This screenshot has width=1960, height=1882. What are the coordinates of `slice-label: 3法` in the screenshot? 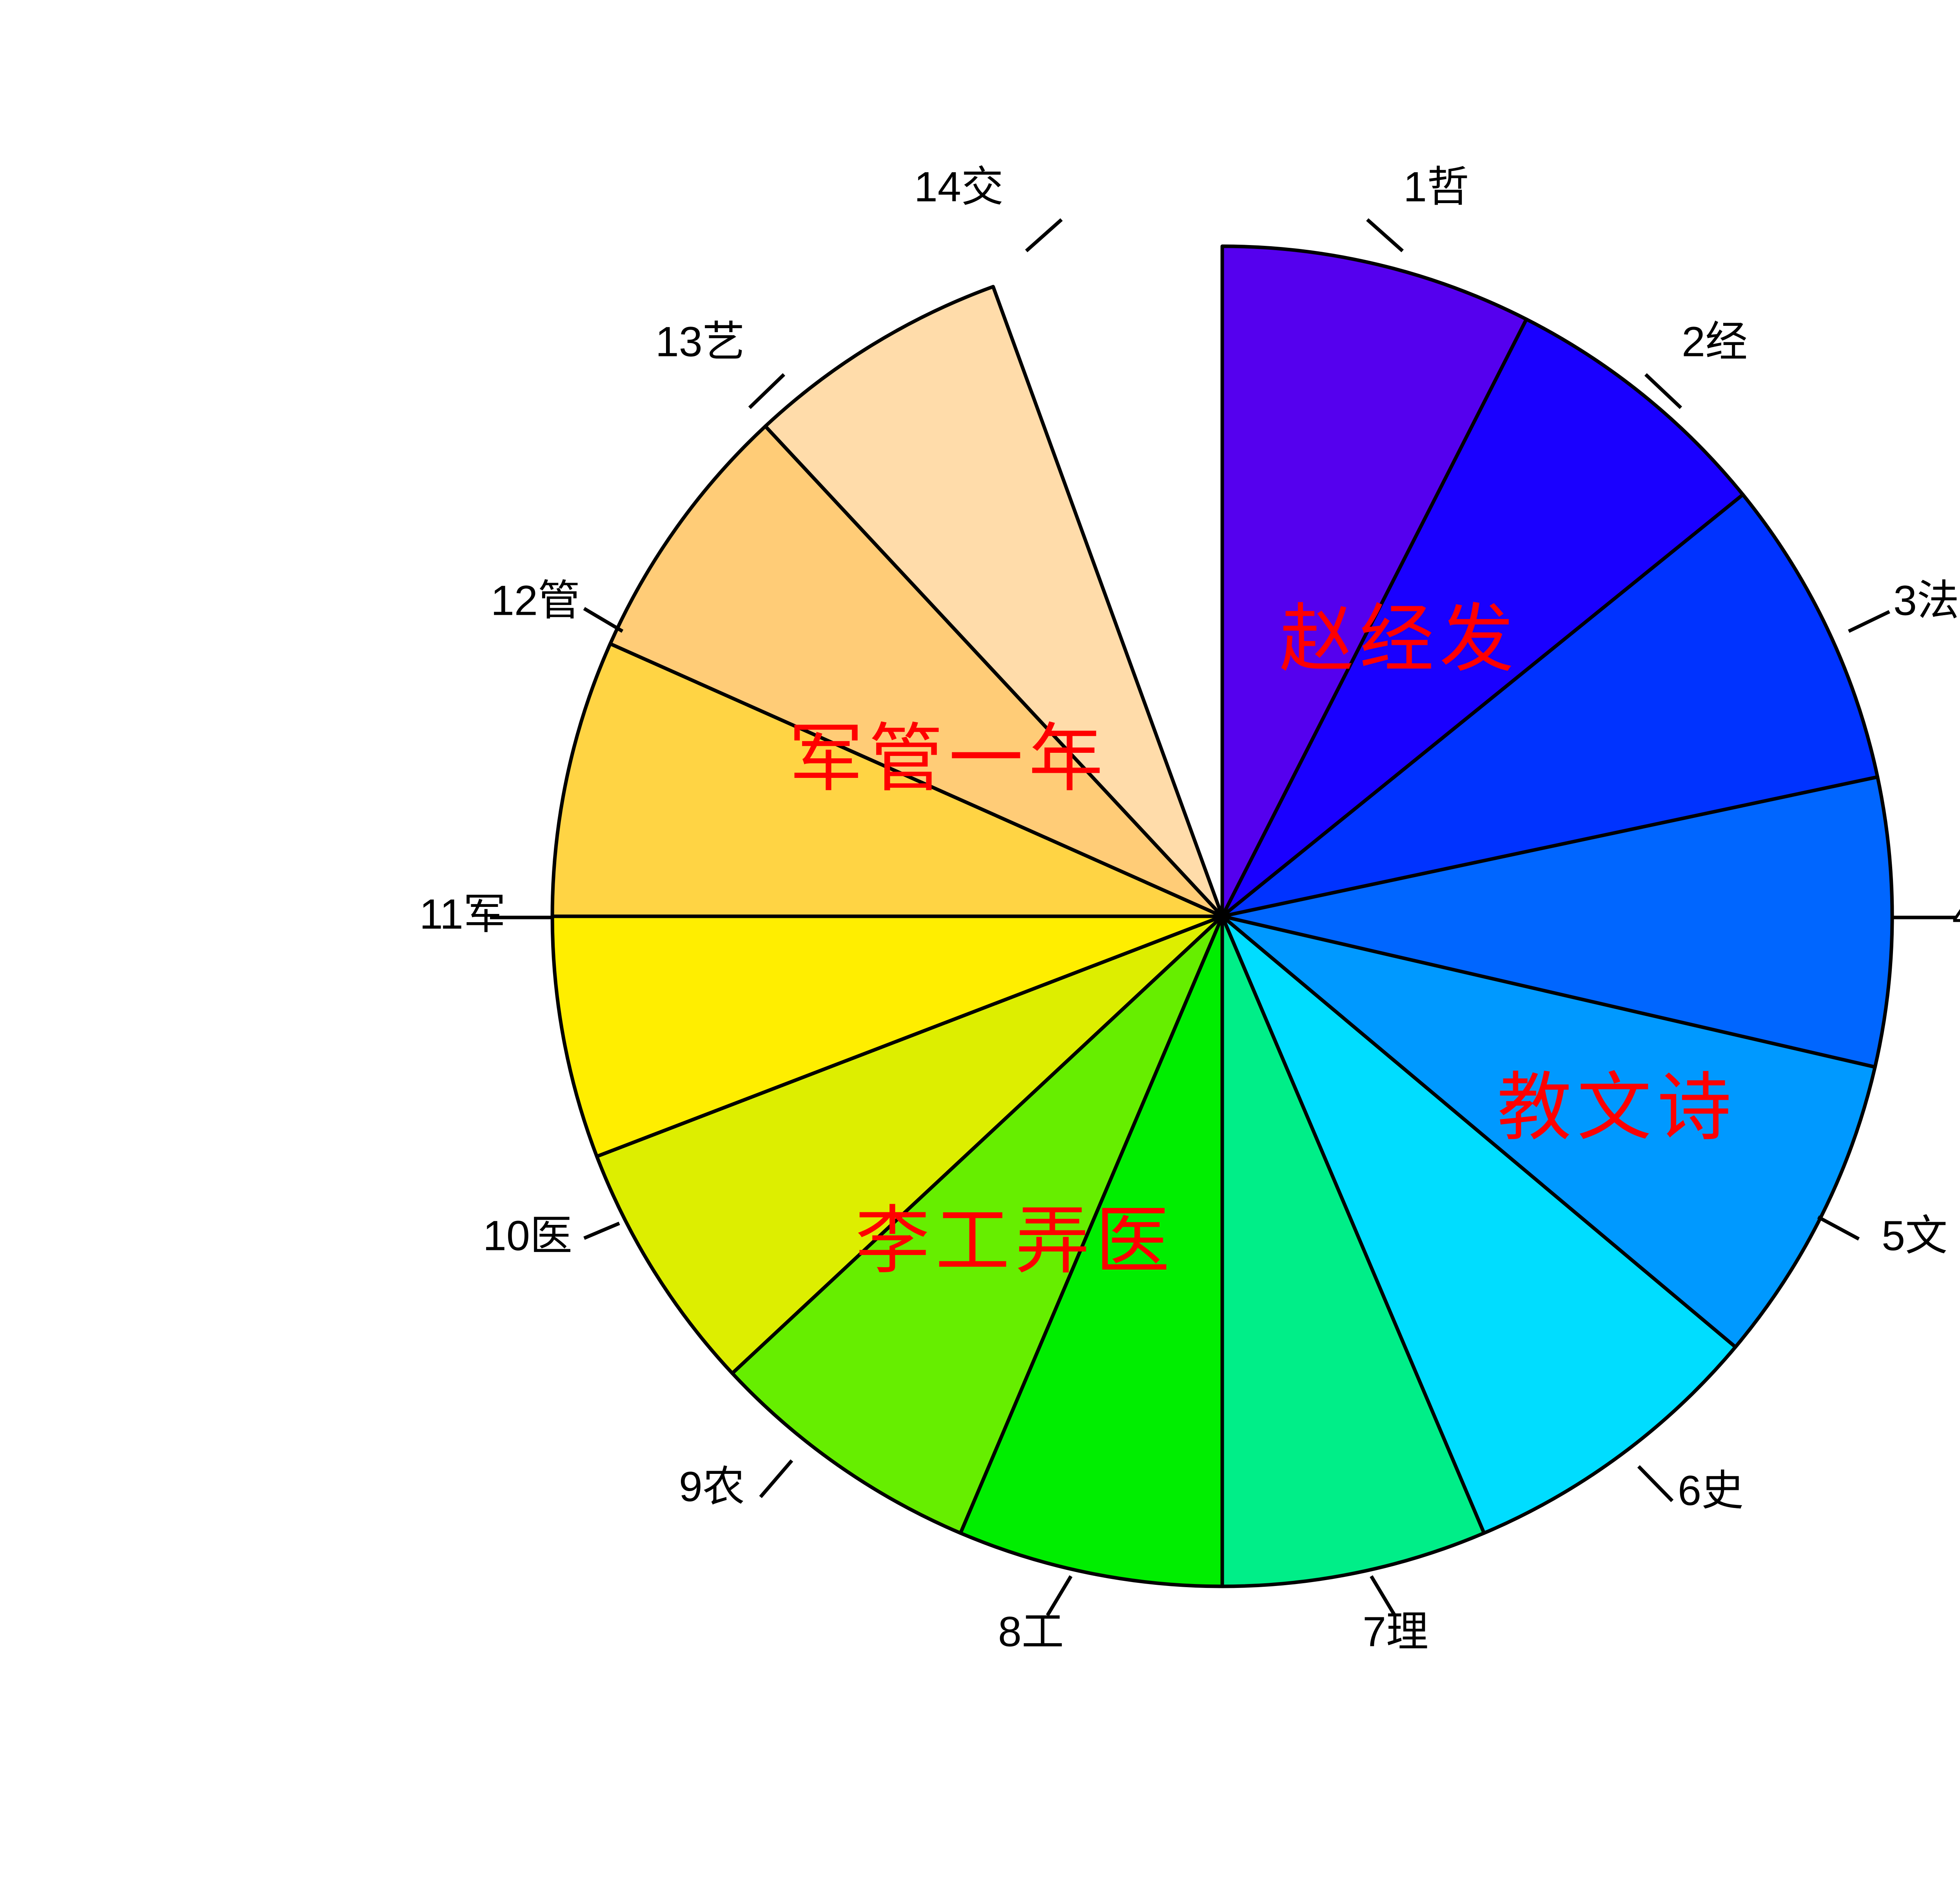 It's located at (1926, 600).